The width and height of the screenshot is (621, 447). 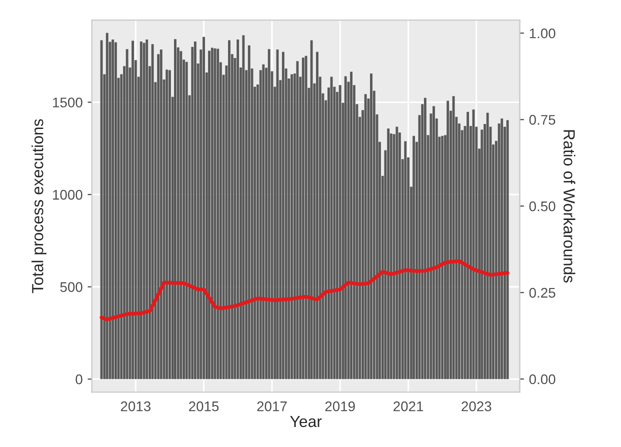 What do you see at coordinates (135, 406) in the screenshot?
I see `x-tick-label: 2013` at bounding box center [135, 406].